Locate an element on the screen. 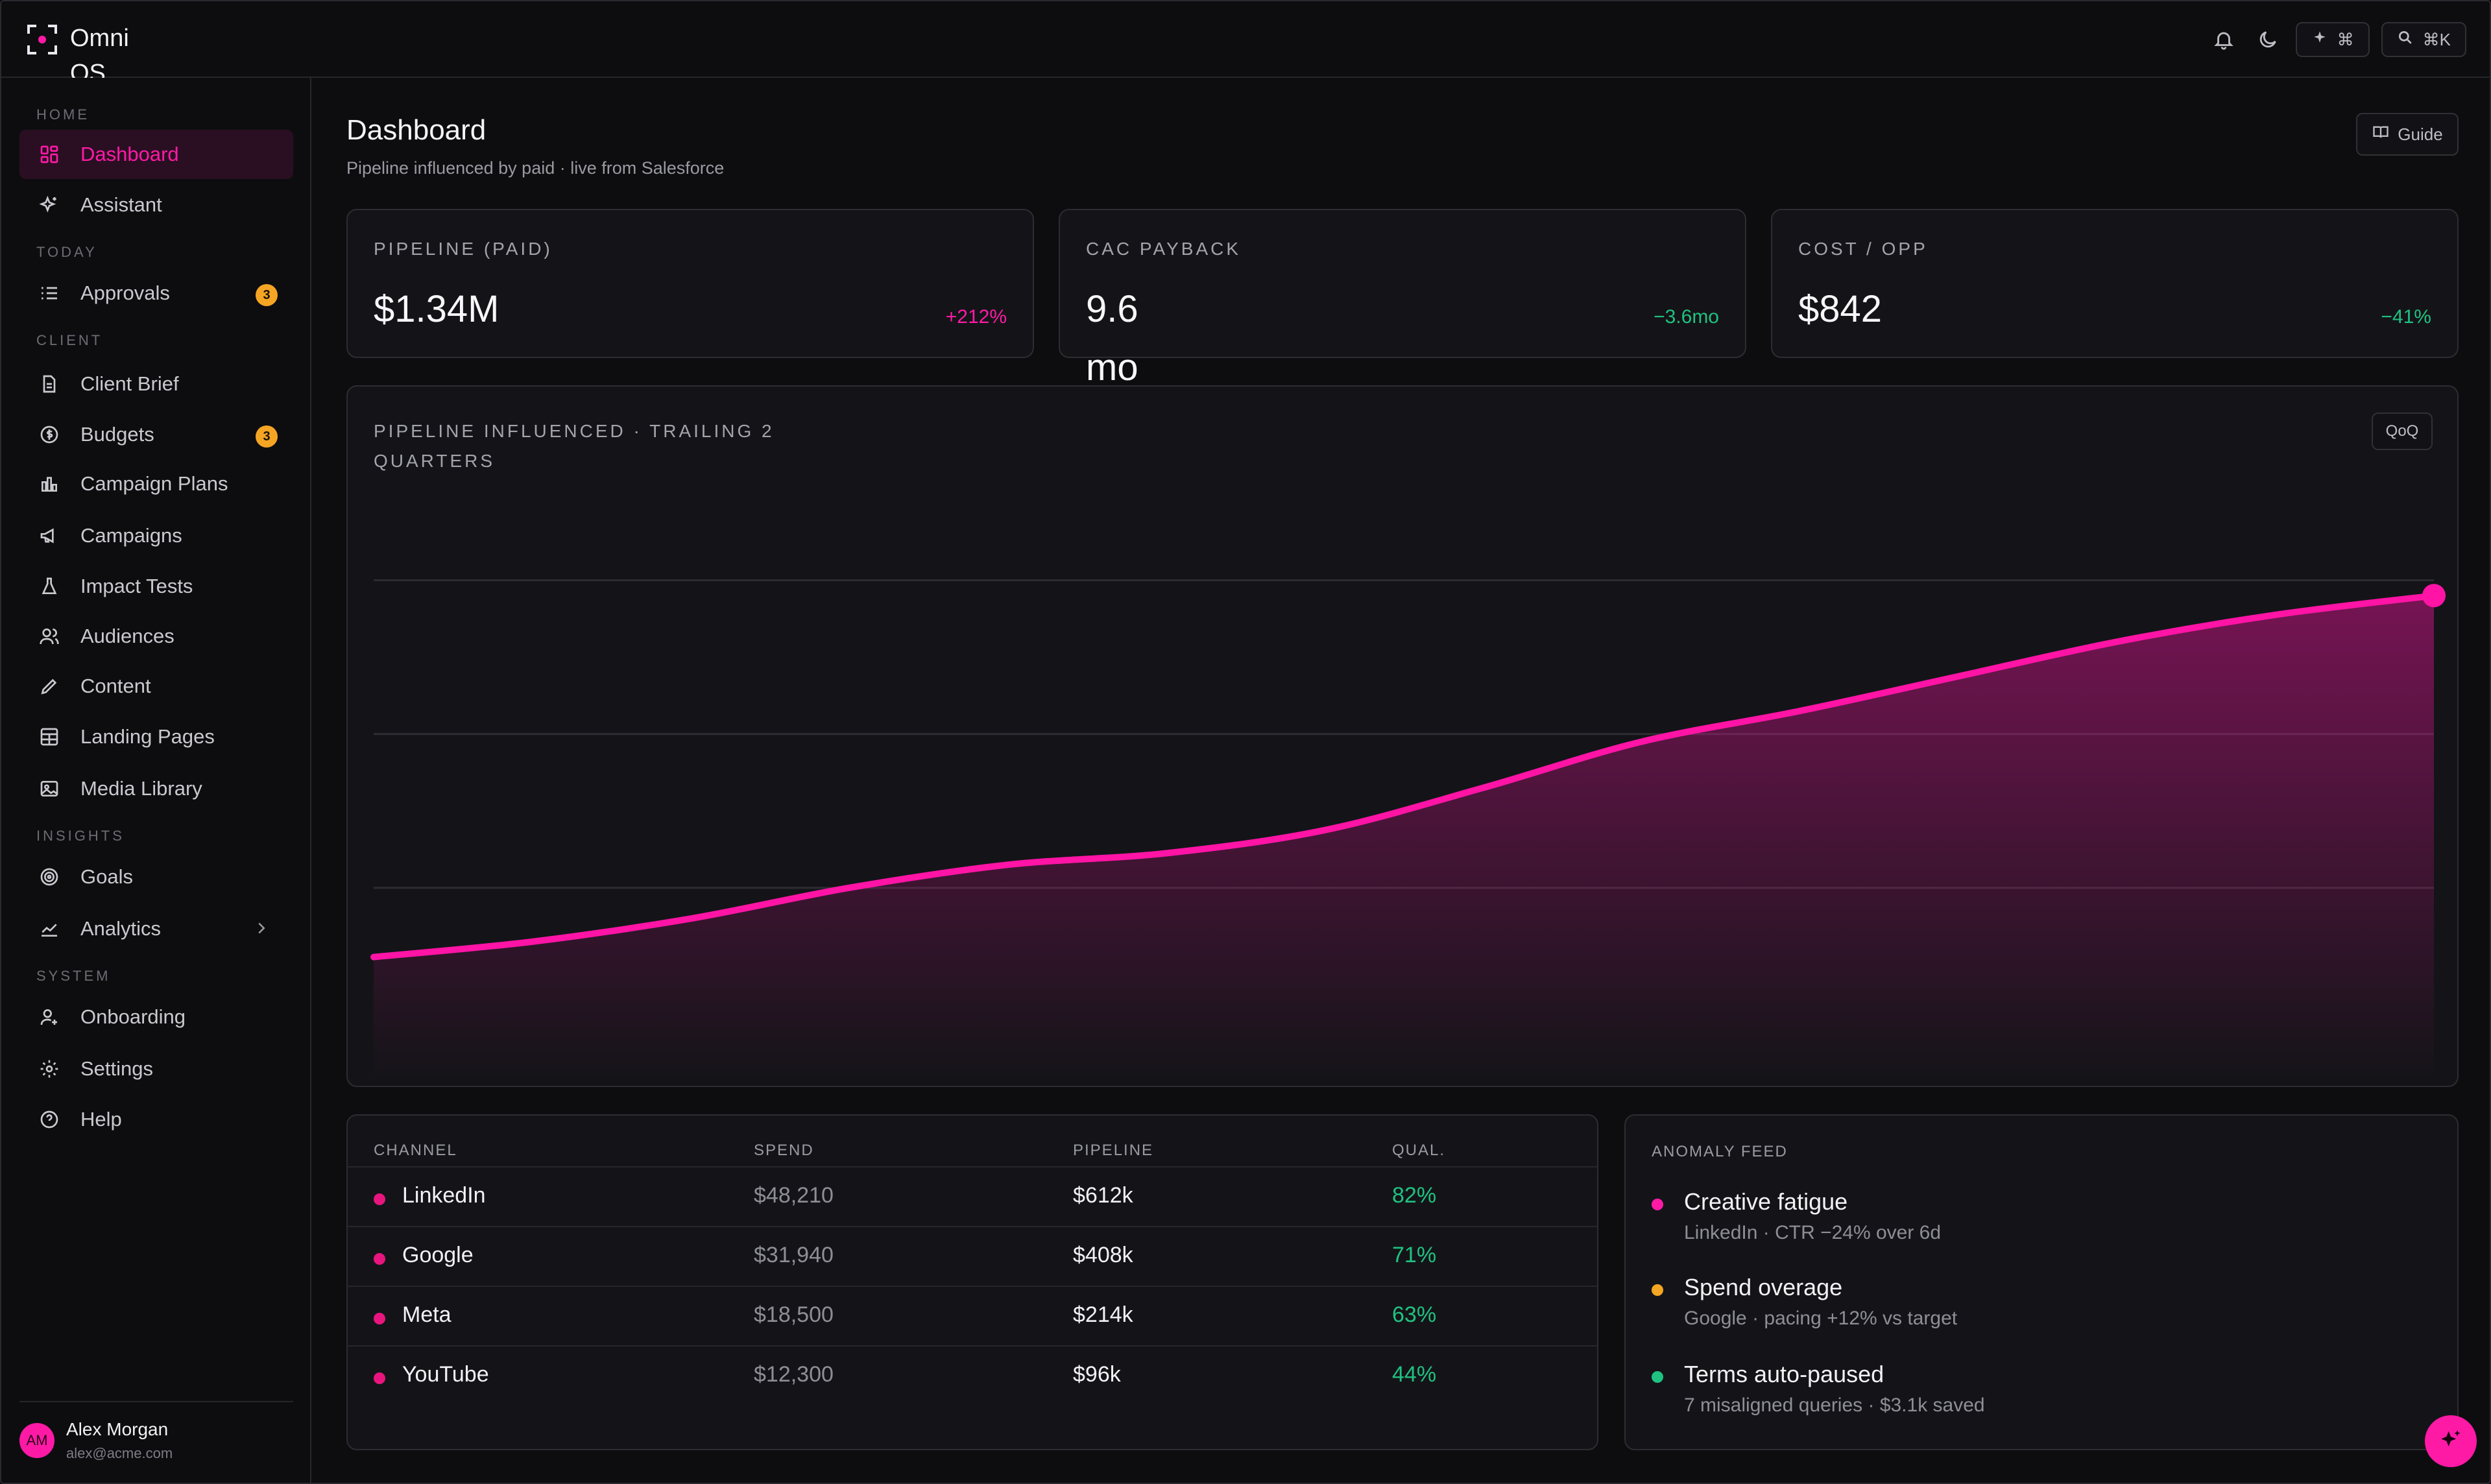 The image size is (2491, 1484). pipeline-value: $612k is located at coordinates (1103, 1195).